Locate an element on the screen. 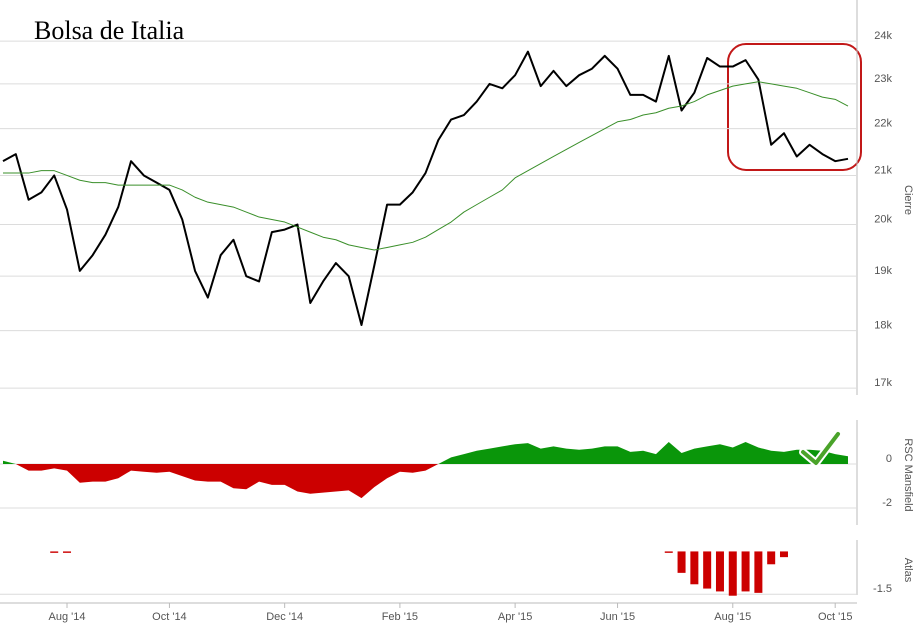  x-tick-label: Jun '15 is located at coordinates (617, 617).